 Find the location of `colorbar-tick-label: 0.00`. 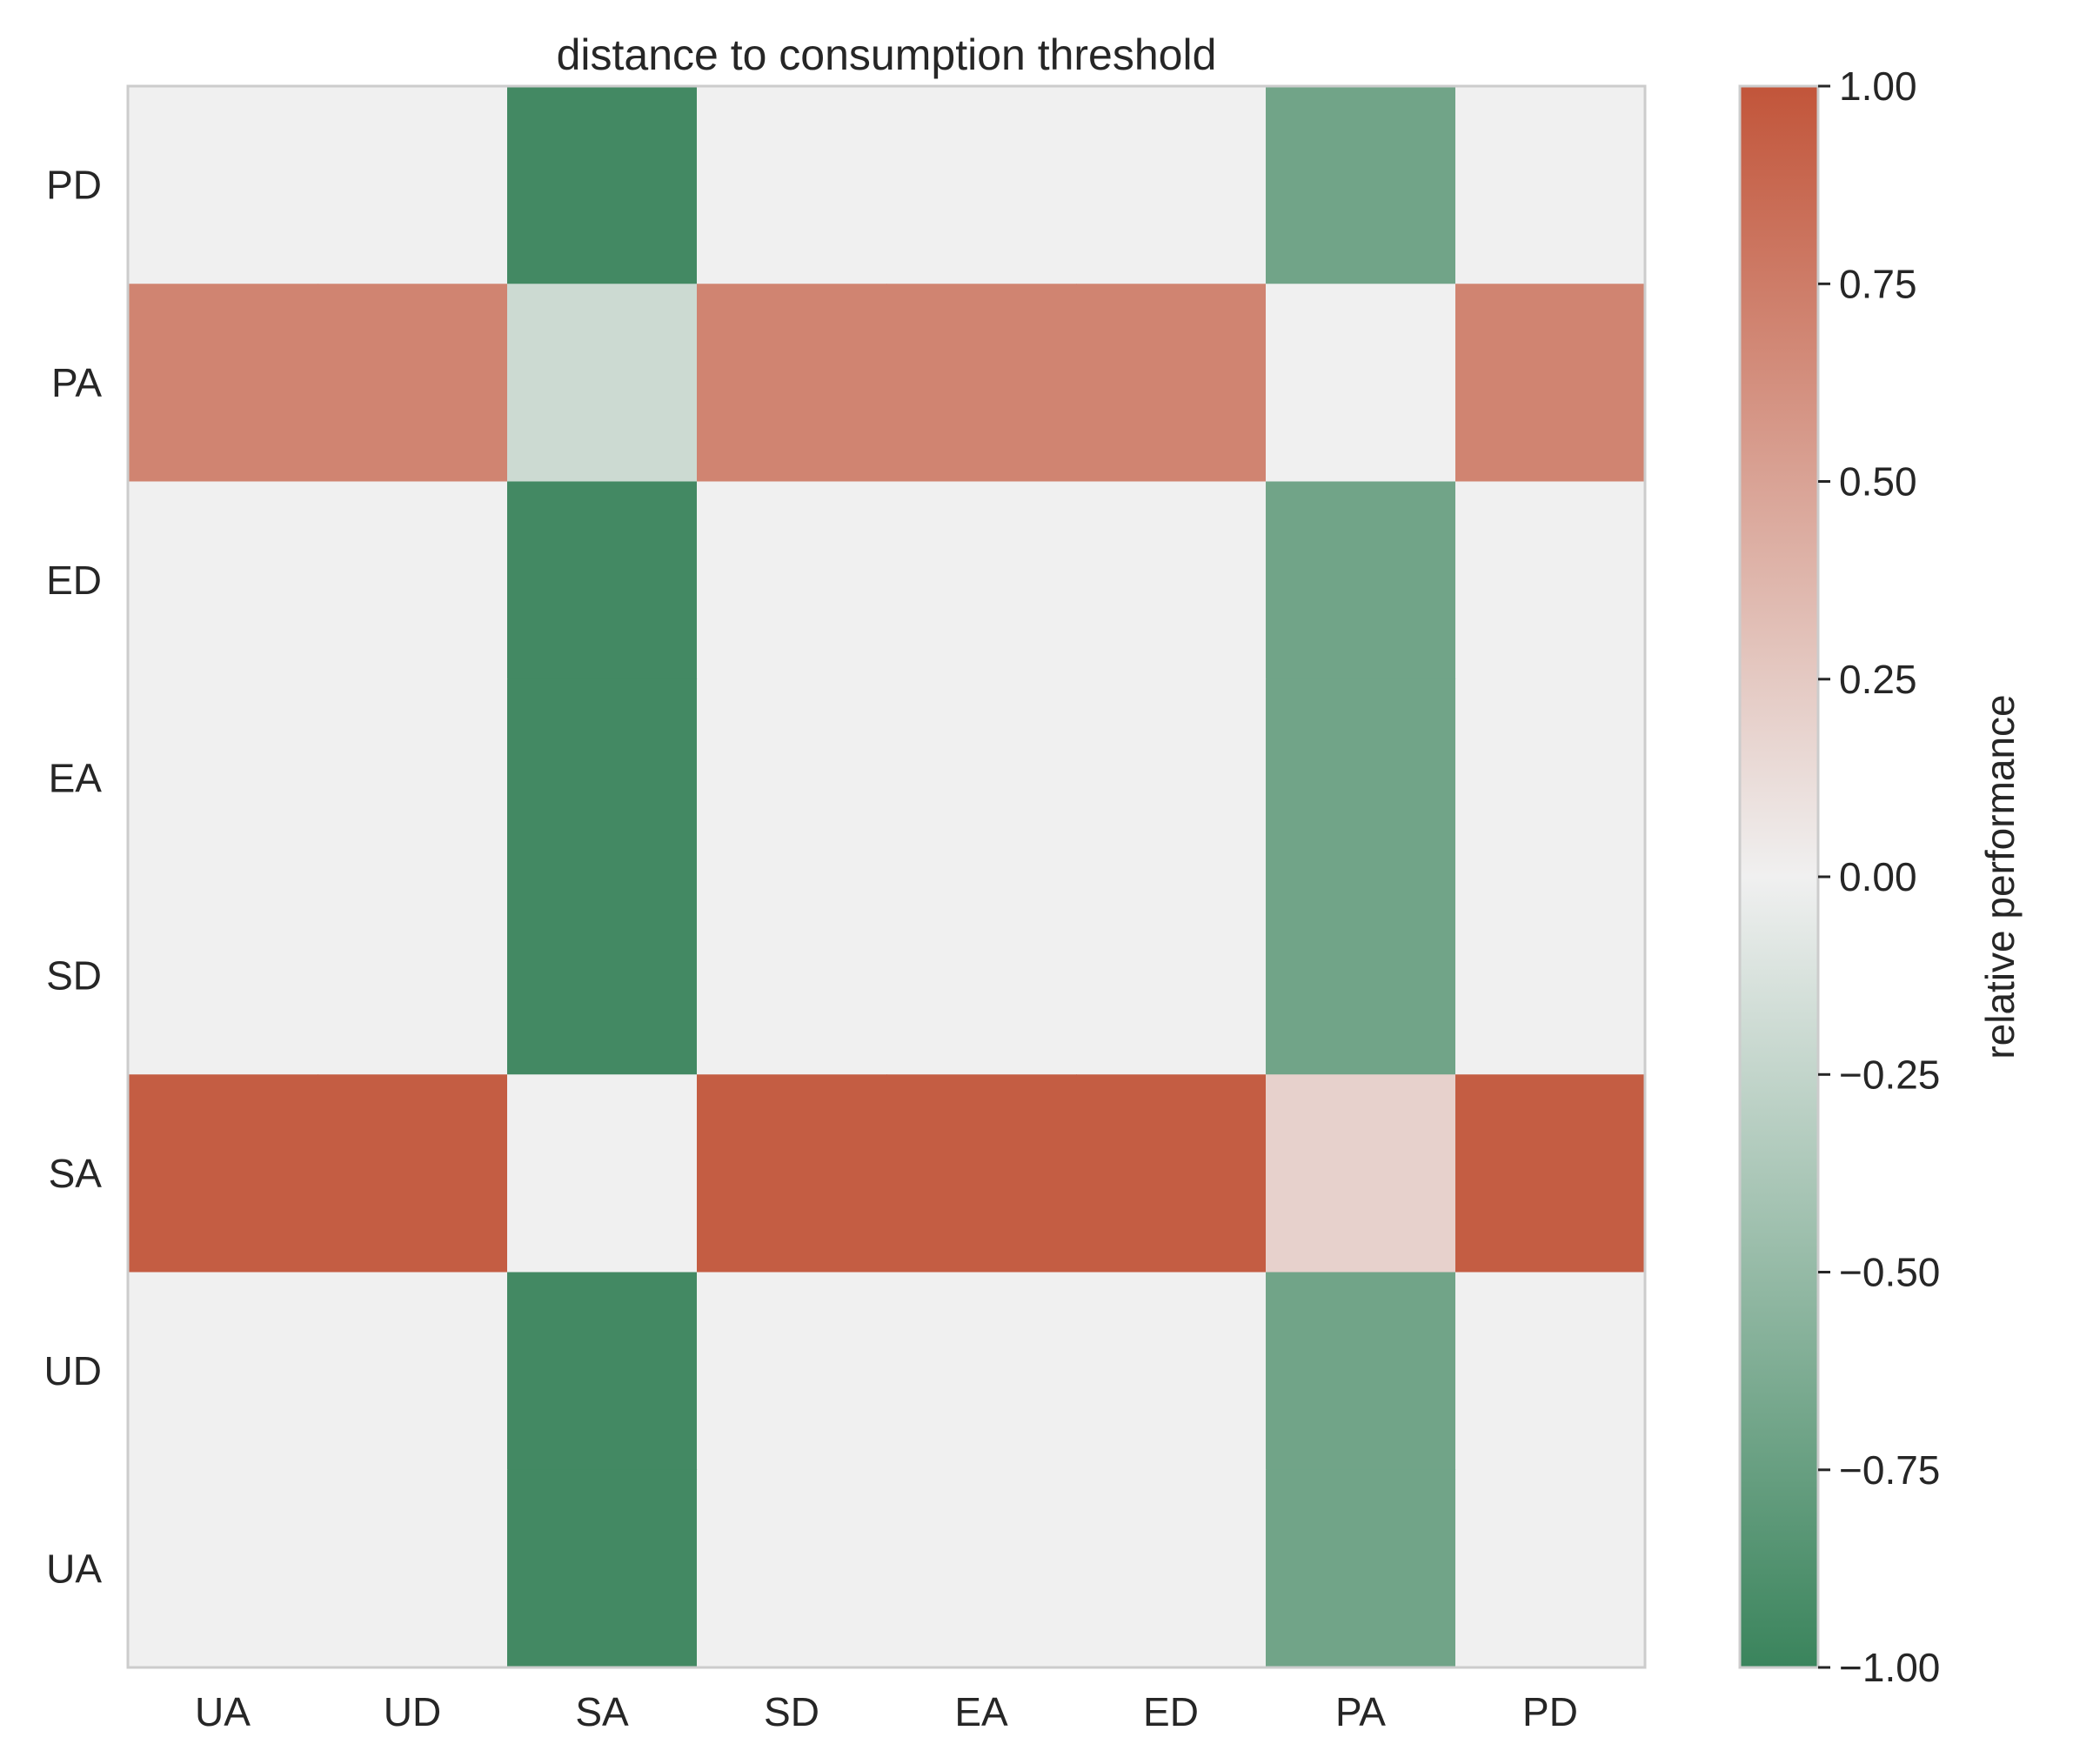

colorbar-tick-label: 0.00 is located at coordinates (1878, 876).